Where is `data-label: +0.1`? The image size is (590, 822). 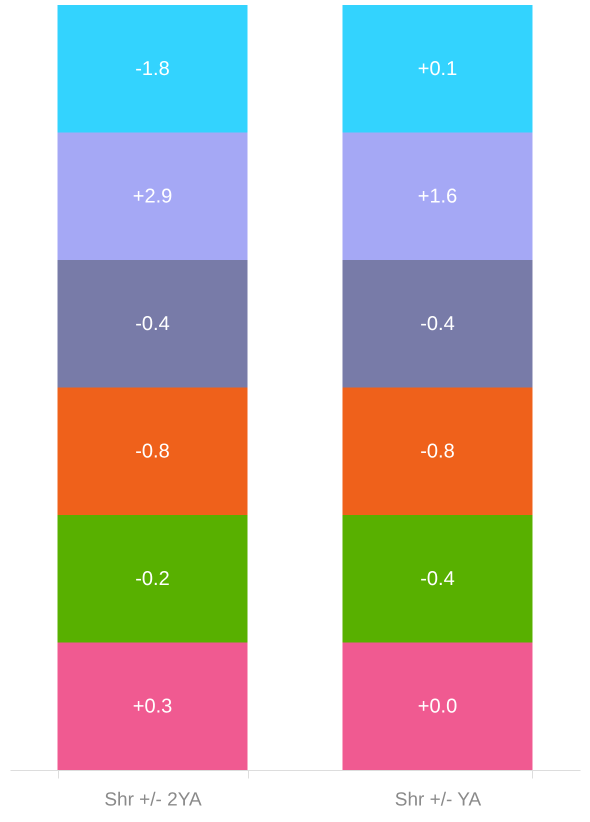
data-label: +0.1 is located at coordinates (438, 69).